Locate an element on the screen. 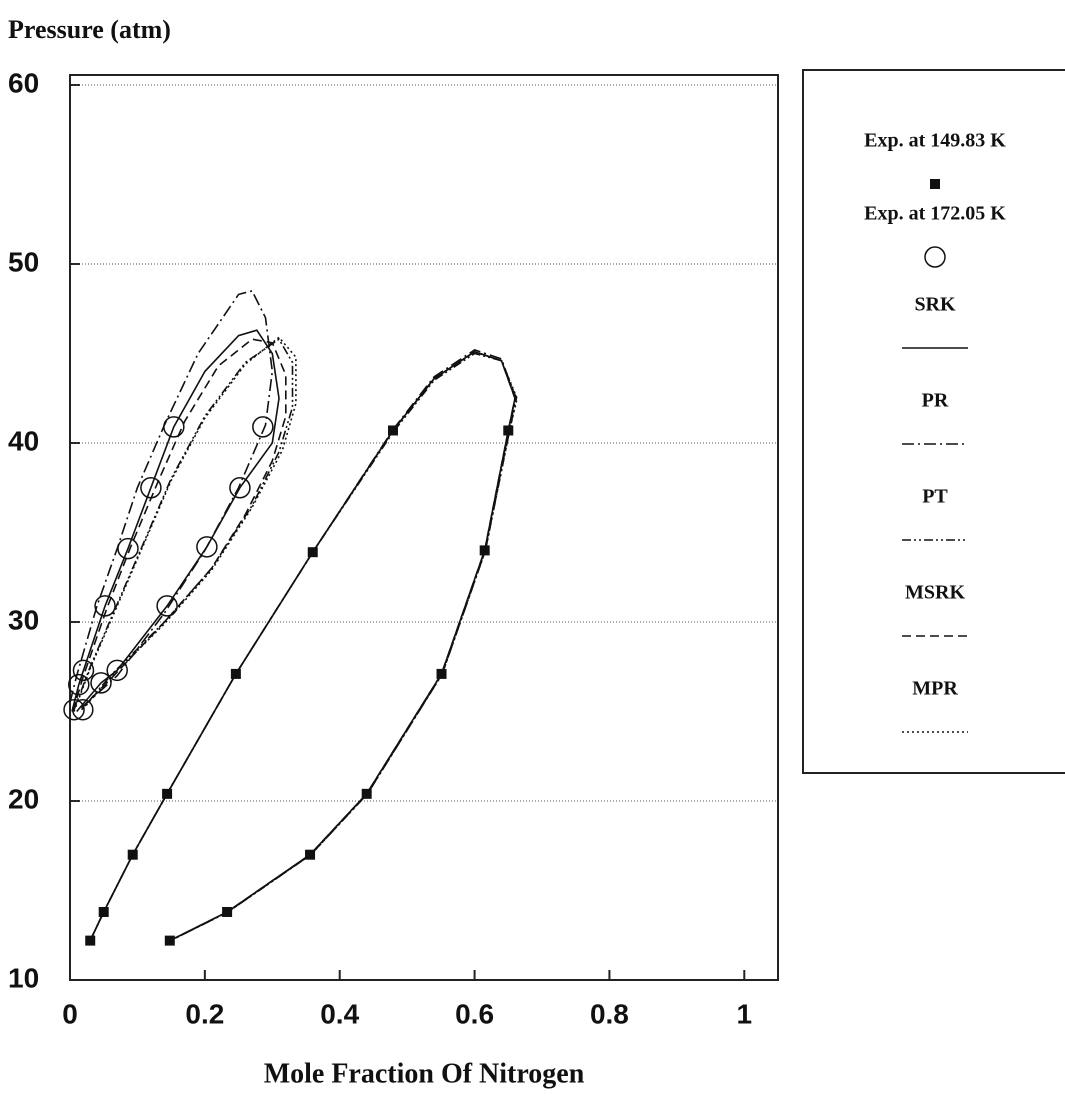 The width and height of the screenshot is (1065, 1100). x-tick-label: 0.6 is located at coordinates (474, 1013).